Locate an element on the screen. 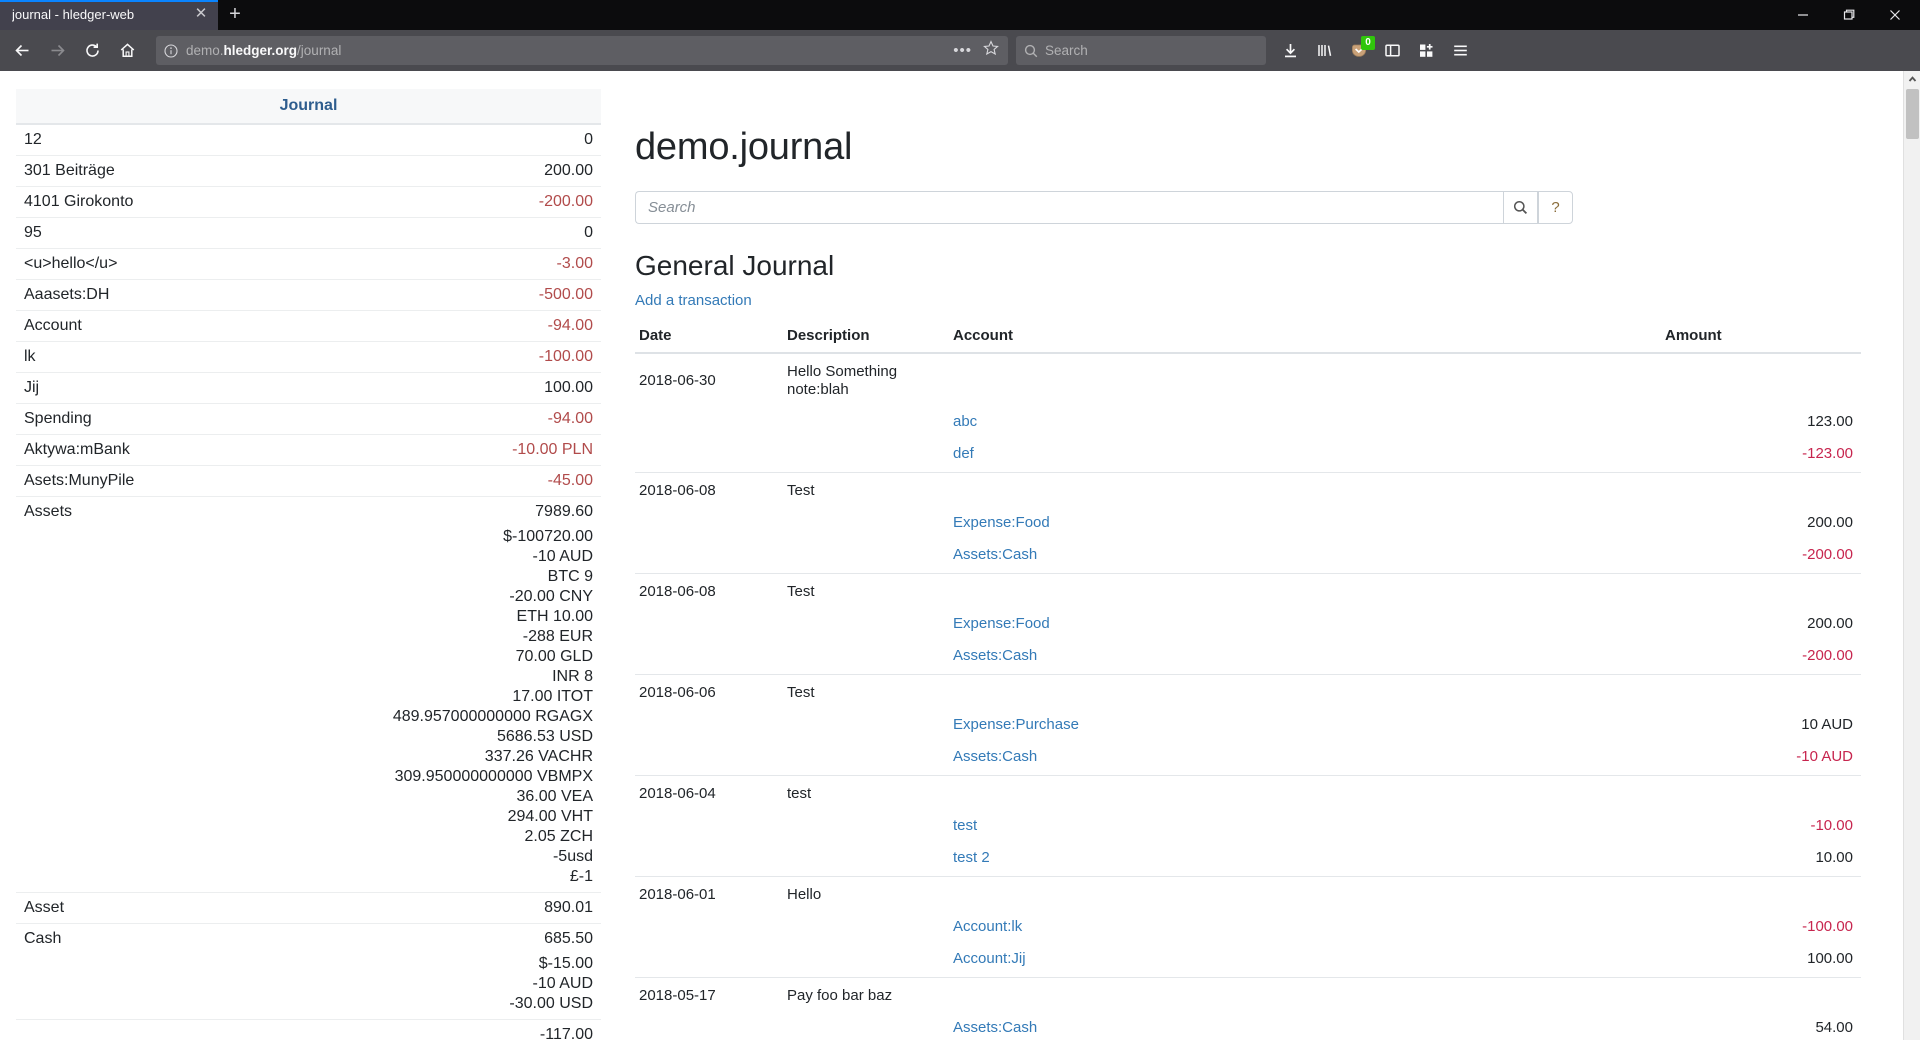 This screenshot has height=1040, width=1920. account-row: ETH 10.00 is located at coordinates (308, 617).